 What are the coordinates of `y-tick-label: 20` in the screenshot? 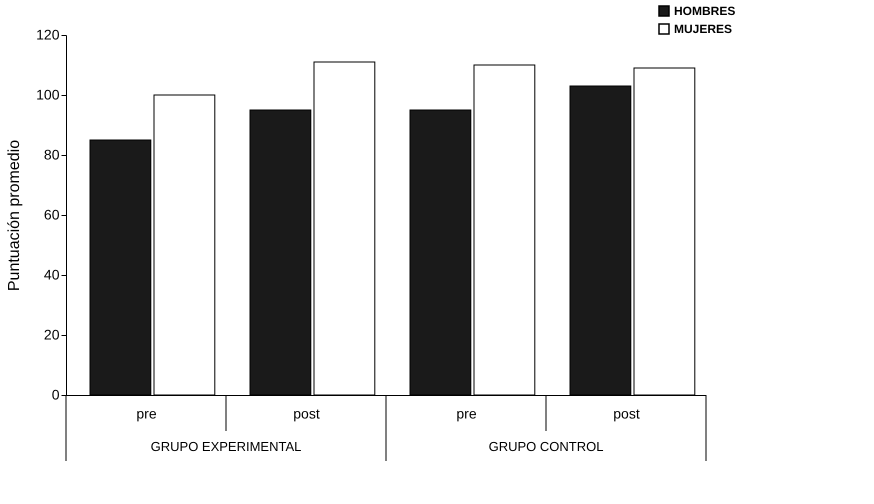 It's located at (52, 334).